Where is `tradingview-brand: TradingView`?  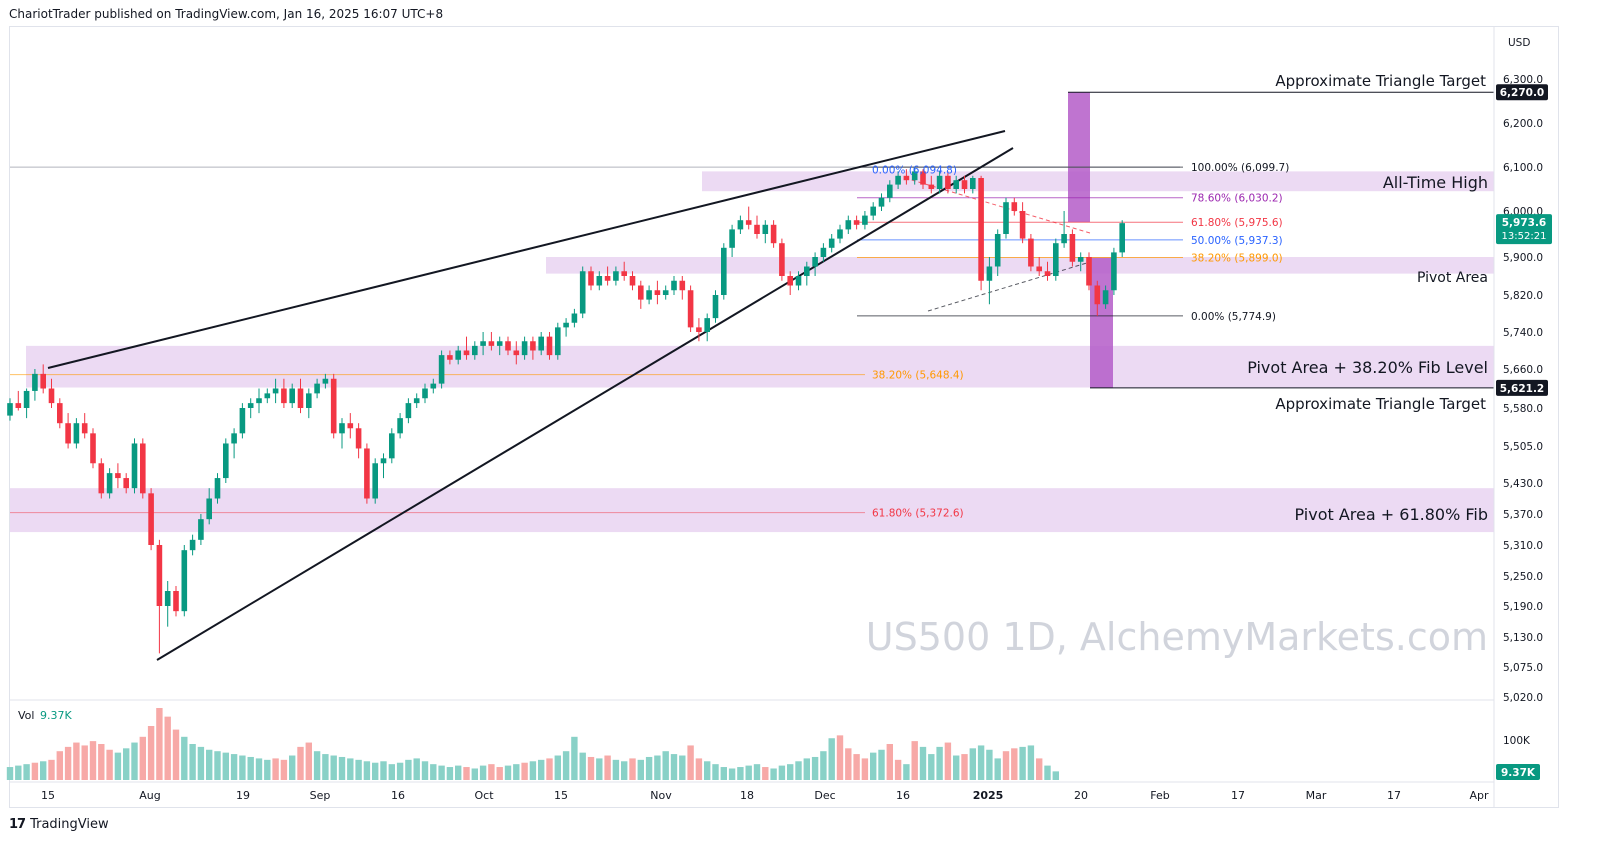 tradingview-brand: TradingView is located at coordinates (69, 824).